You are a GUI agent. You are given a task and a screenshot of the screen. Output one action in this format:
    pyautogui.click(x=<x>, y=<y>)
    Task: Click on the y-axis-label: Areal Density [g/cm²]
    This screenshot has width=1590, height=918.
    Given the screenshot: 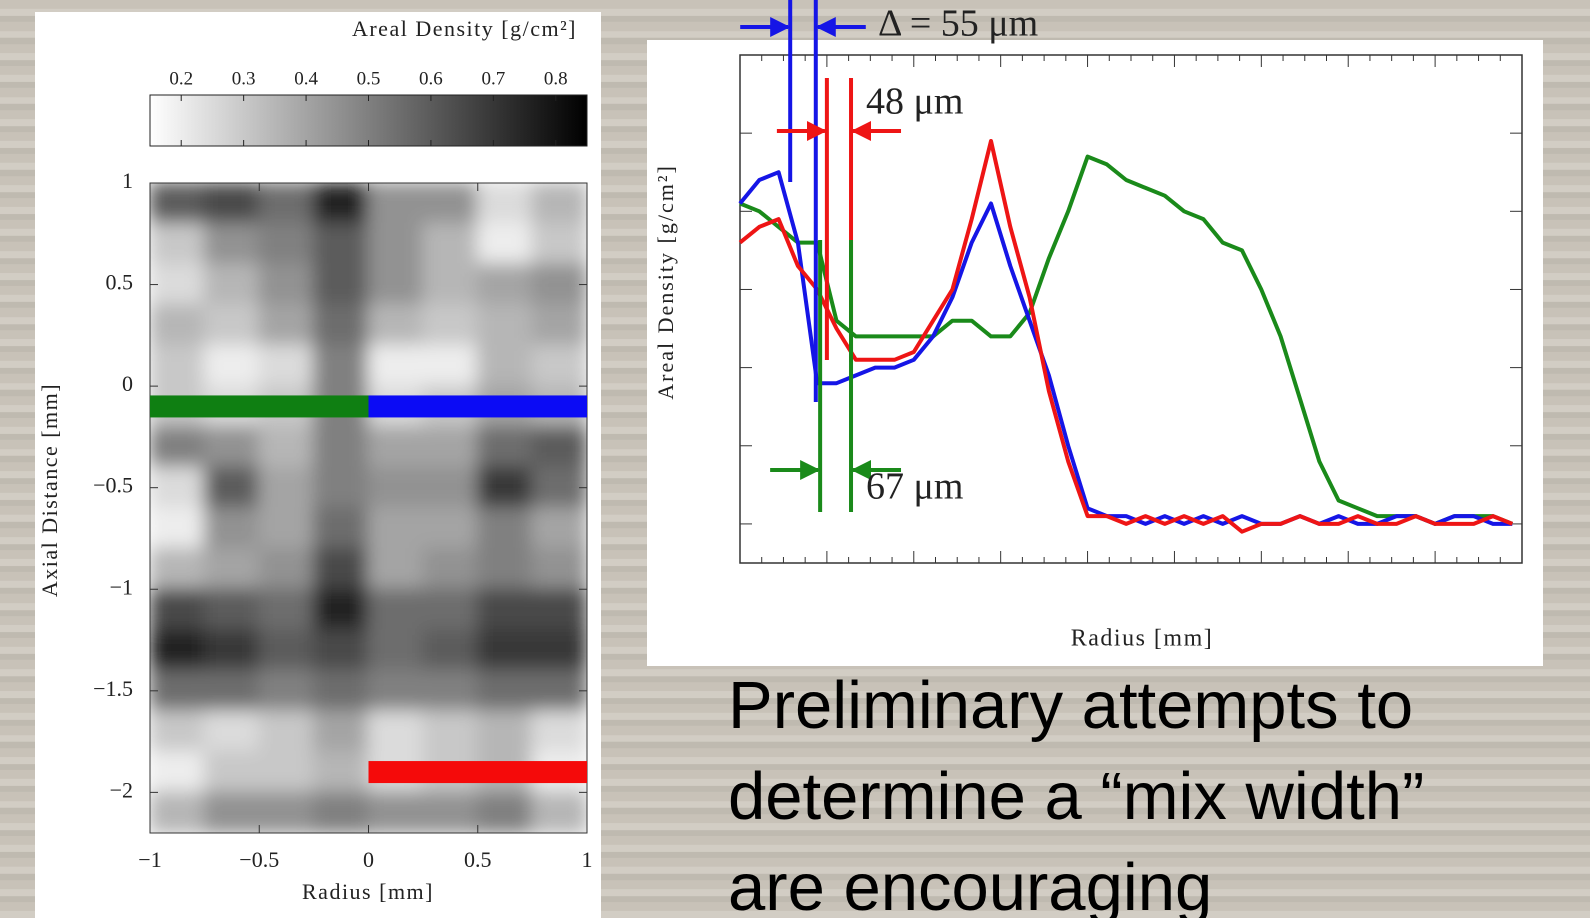 What is the action you would take?
    pyautogui.click(x=665, y=282)
    